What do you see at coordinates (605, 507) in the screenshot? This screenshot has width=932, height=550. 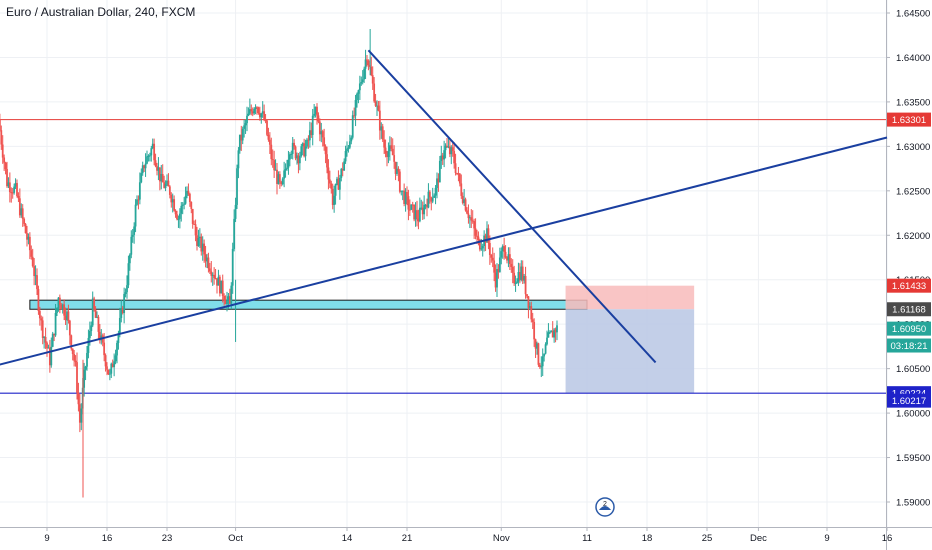 I see `idea-comments-icon: 2` at bounding box center [605, 507].